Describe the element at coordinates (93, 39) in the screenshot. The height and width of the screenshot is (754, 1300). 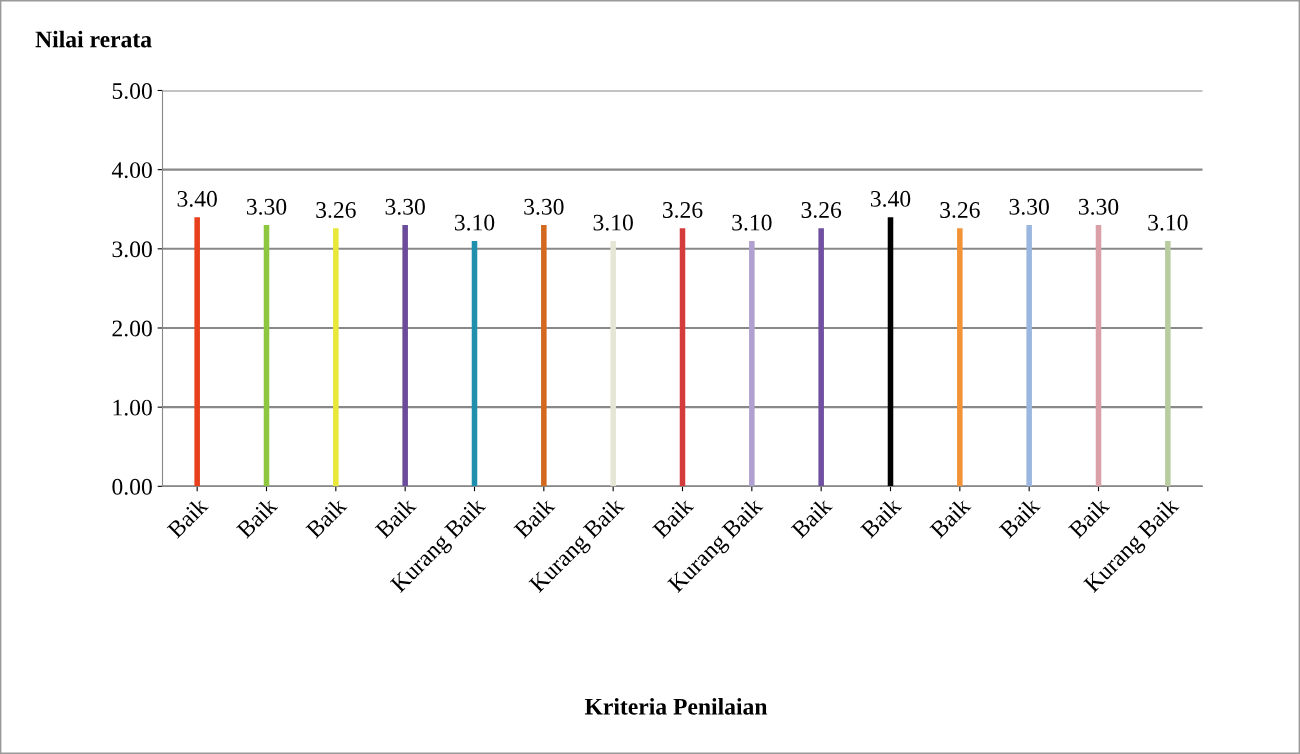
I see `chart-title: Nilai rerata` at that location.